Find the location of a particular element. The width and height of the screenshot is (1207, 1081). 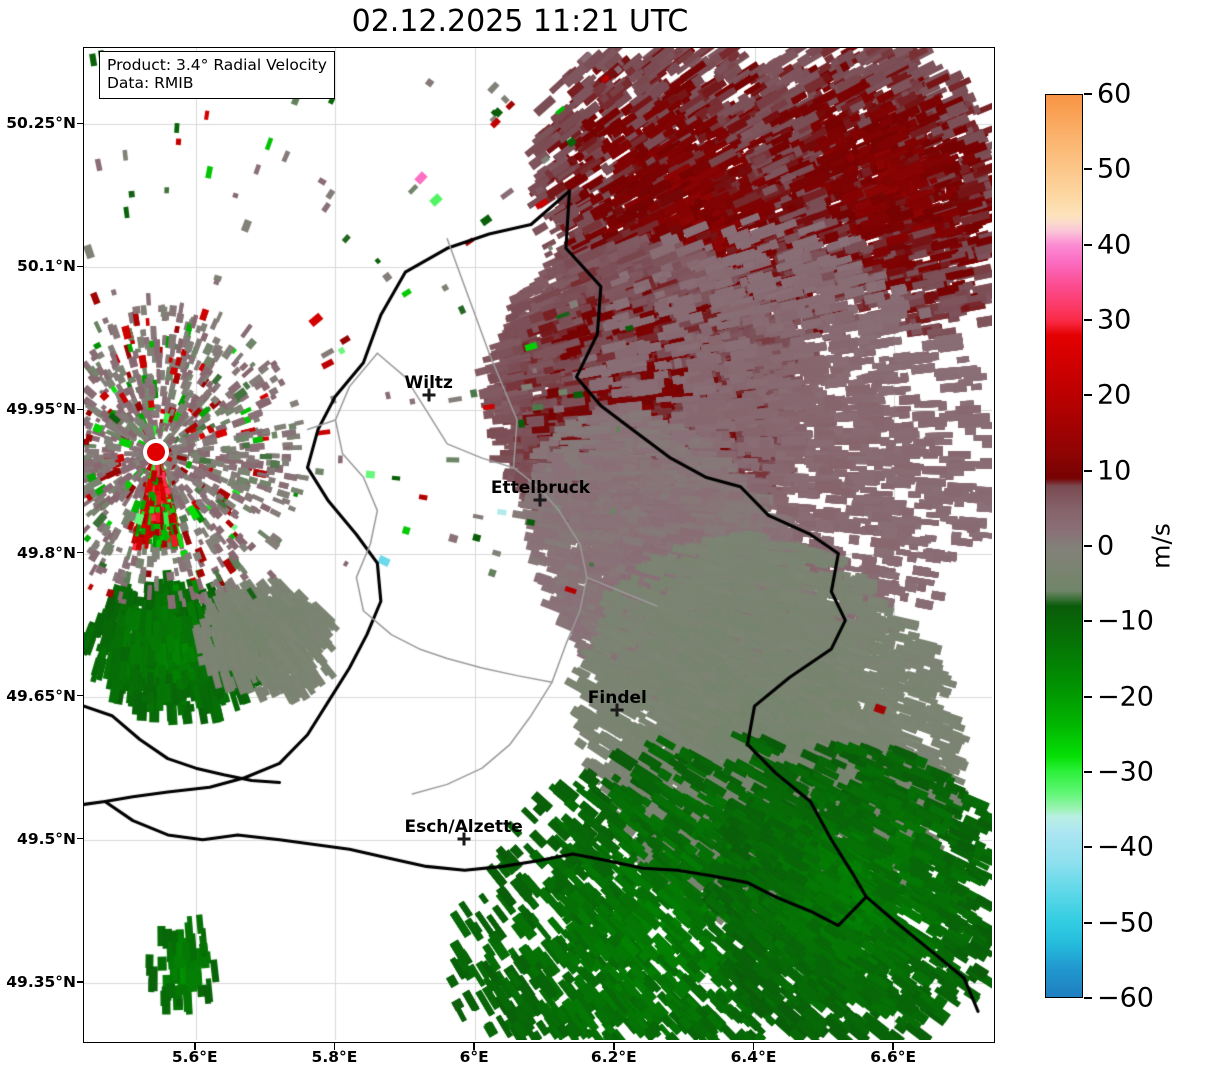

city-label: Findel is located at coordinates (617, 697).